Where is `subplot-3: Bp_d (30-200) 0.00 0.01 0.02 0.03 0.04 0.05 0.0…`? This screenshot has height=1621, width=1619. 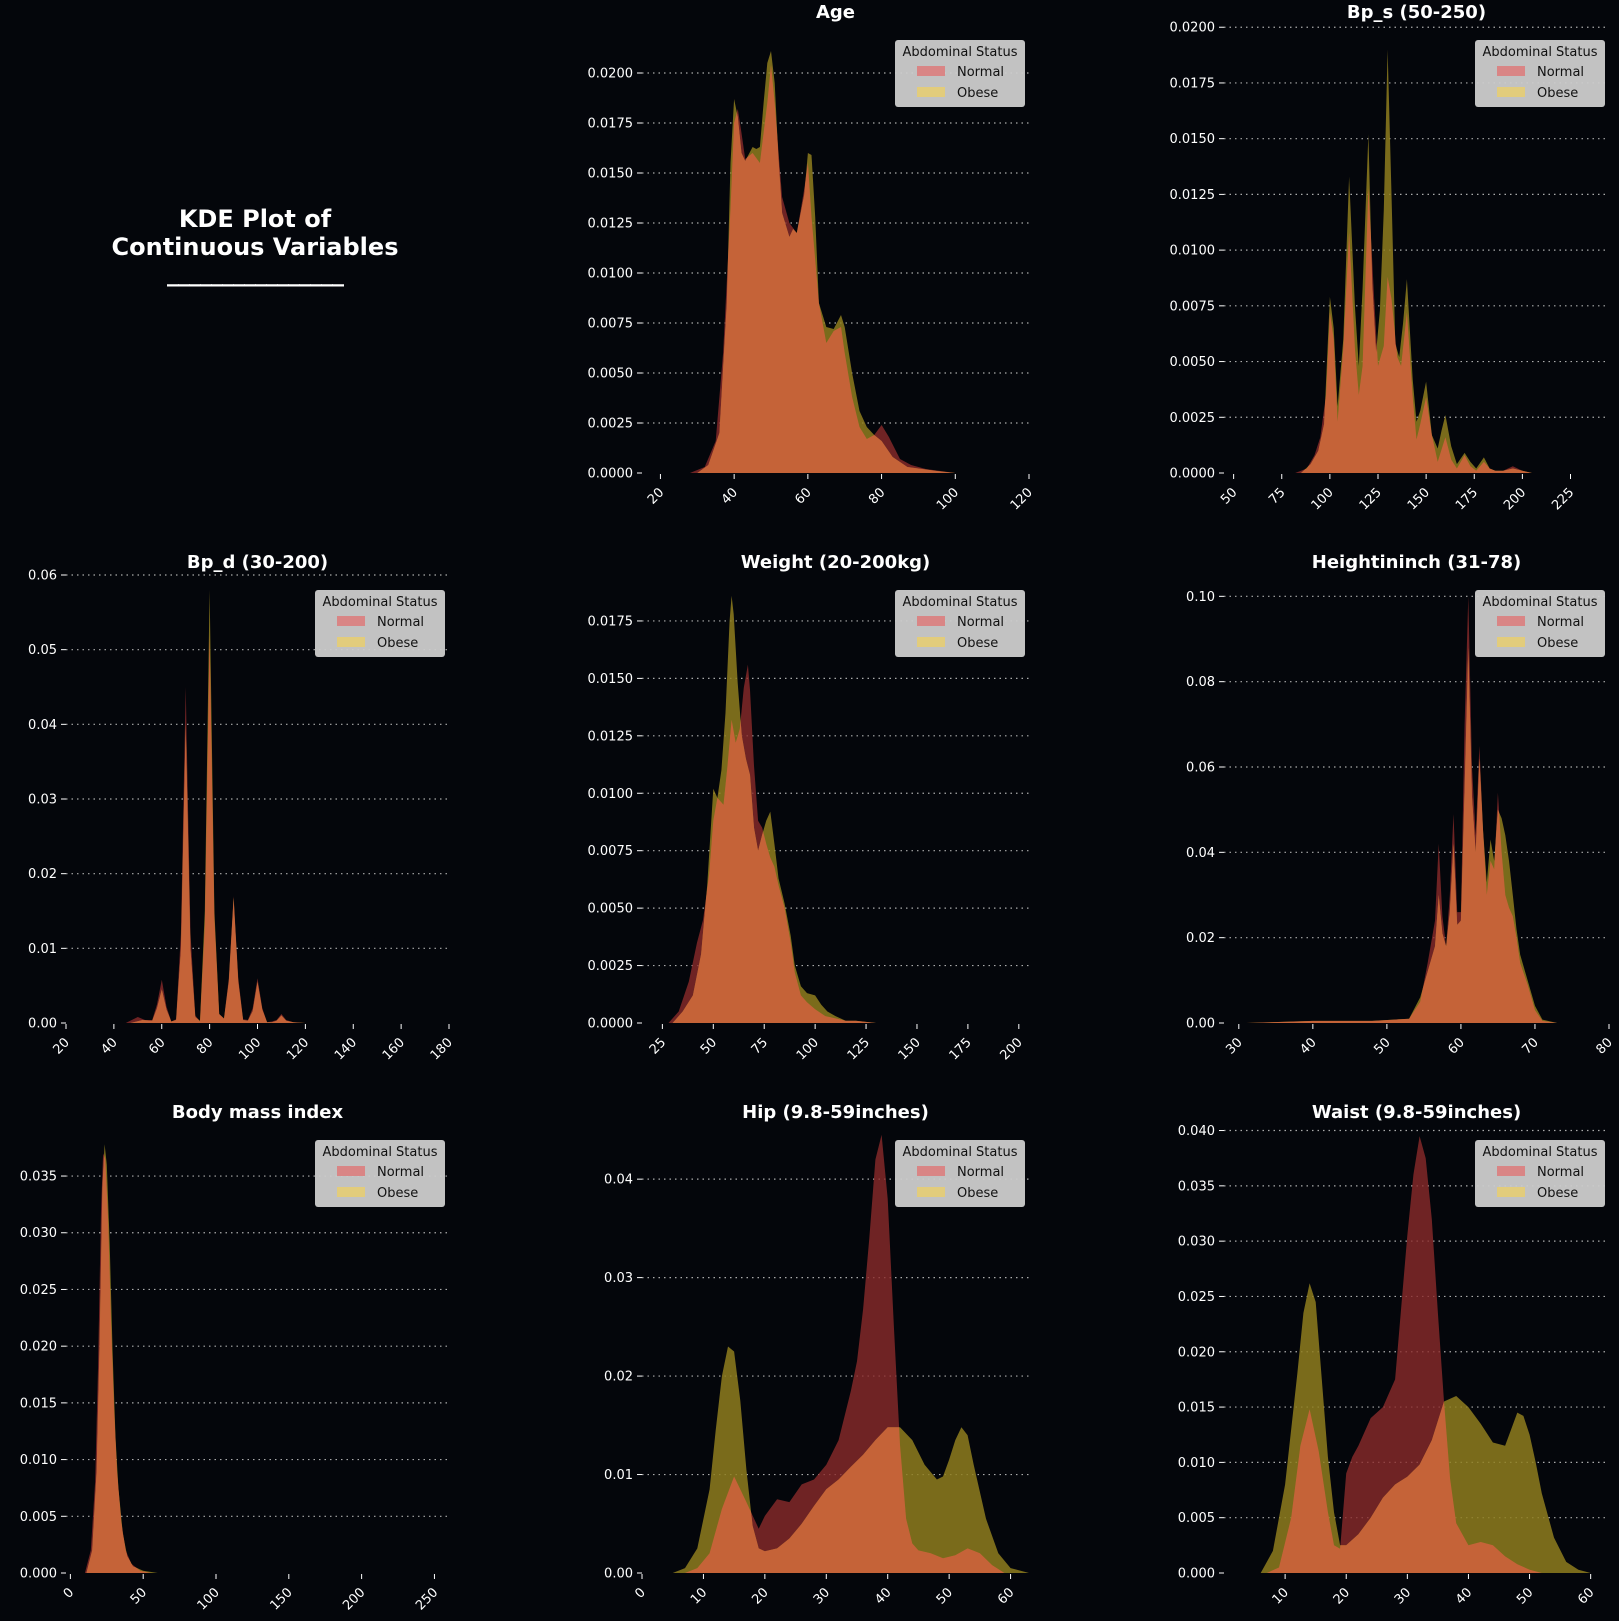
subplot-3: Bp_d (30-200) 0.00 0.01 0.02 0.03 0.04 0.05 0.0… is located at coordinates (242, 807).